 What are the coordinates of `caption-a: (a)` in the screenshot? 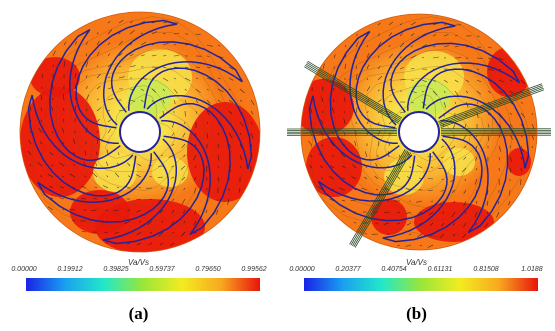 It's located at (138, 313).